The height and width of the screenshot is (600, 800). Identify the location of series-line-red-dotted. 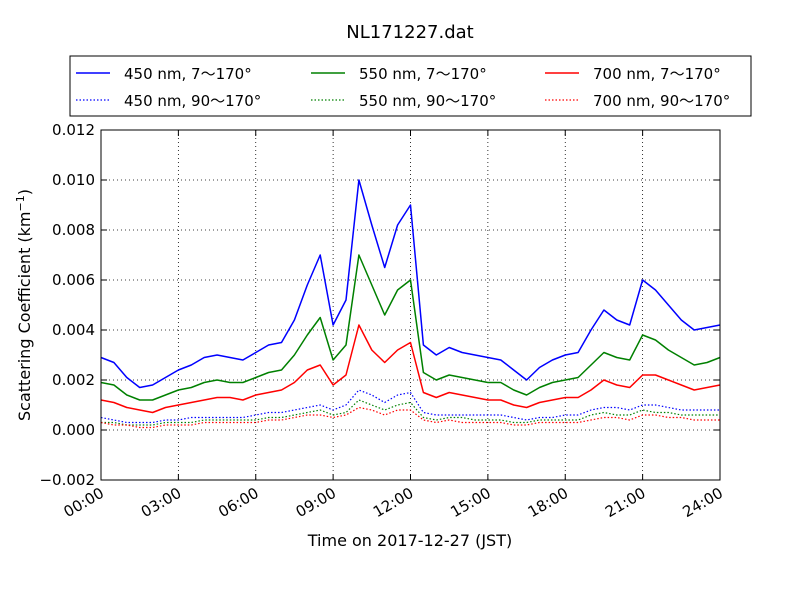
(410, 417).